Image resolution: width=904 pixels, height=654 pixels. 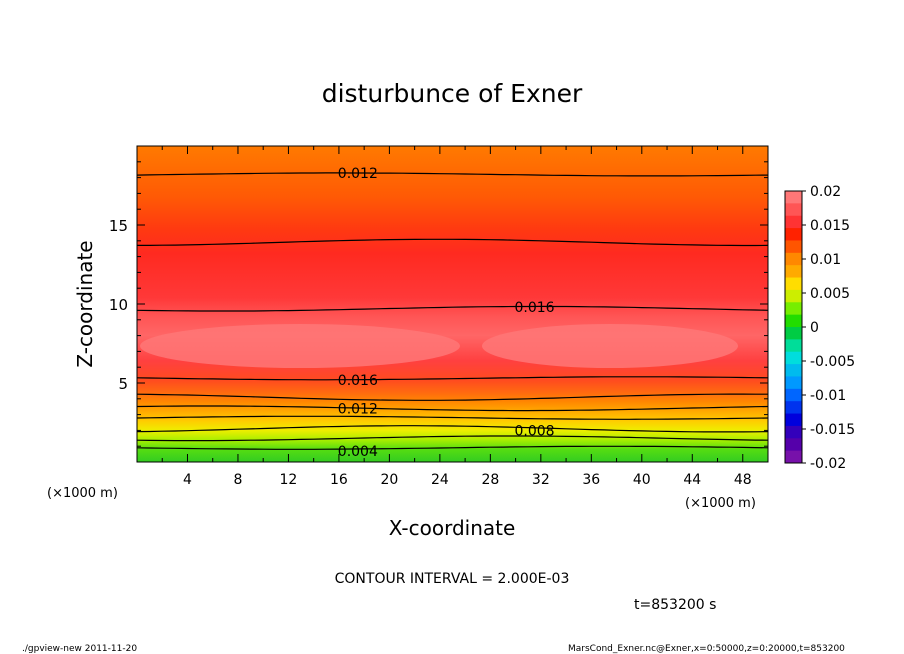 What do you see at coordinates (339, 480) in the screenshot?
I see `x-tick-label: 16` at bounding box center [339, 480].